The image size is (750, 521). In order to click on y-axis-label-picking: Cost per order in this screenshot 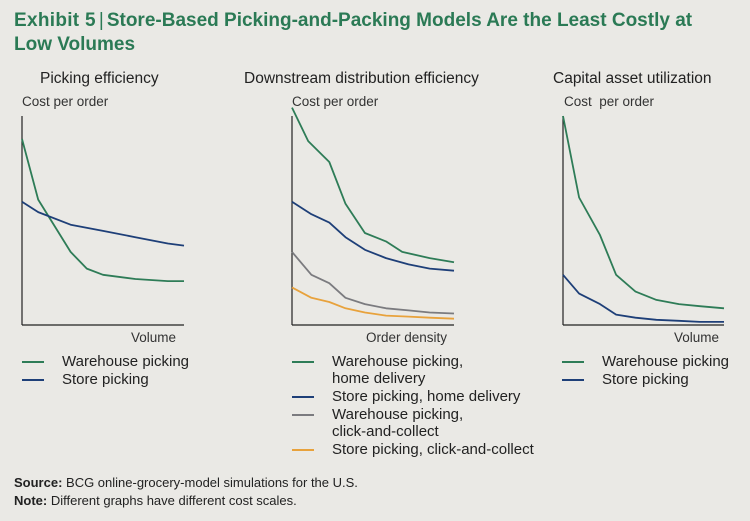, I will do `click(65, 101)`.